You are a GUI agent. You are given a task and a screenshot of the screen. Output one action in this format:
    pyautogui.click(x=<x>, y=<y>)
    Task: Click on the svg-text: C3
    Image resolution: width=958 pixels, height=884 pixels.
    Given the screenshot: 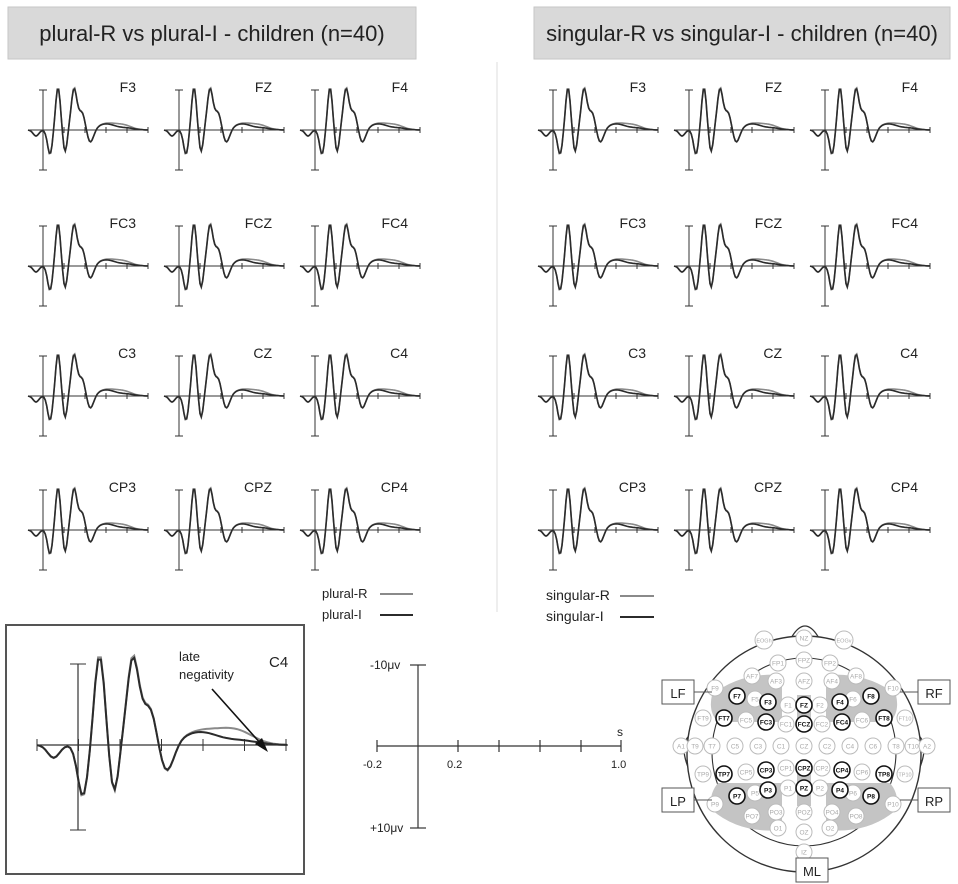 What is the action you would take?
    pyautogui.click(x=758, y=747)
    